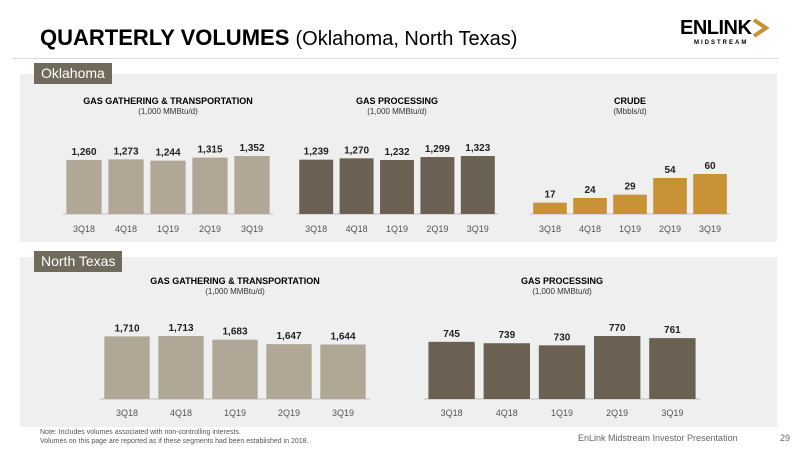 The width and height of the screenshot is (800, 450). I want to click on data-label: 1,299, so click(437, 149).